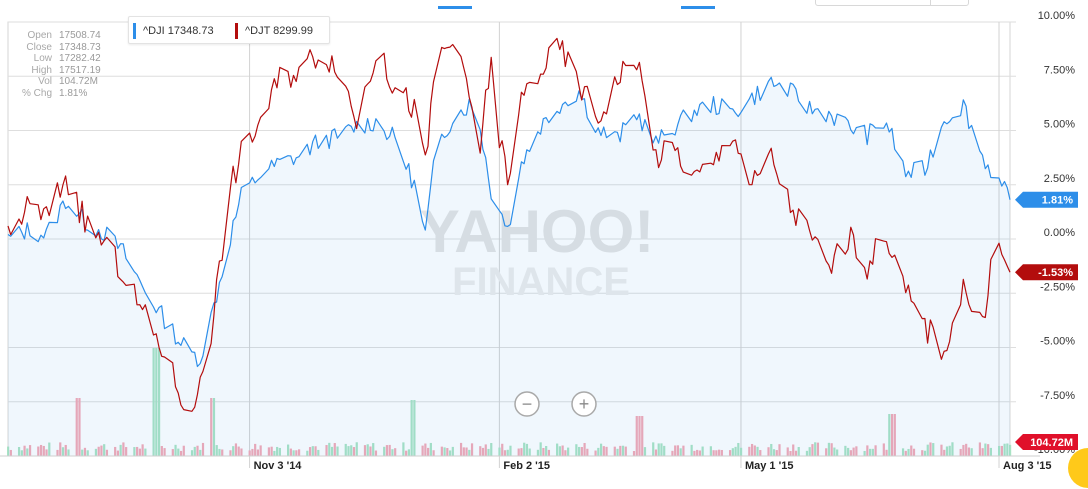 The height and width of the screenshot is (489, 1088). What do you see at coordinates (55, 36) in the screenshot?
I see `stat-open: Open 17508.74` at bounding box center [55, 36].